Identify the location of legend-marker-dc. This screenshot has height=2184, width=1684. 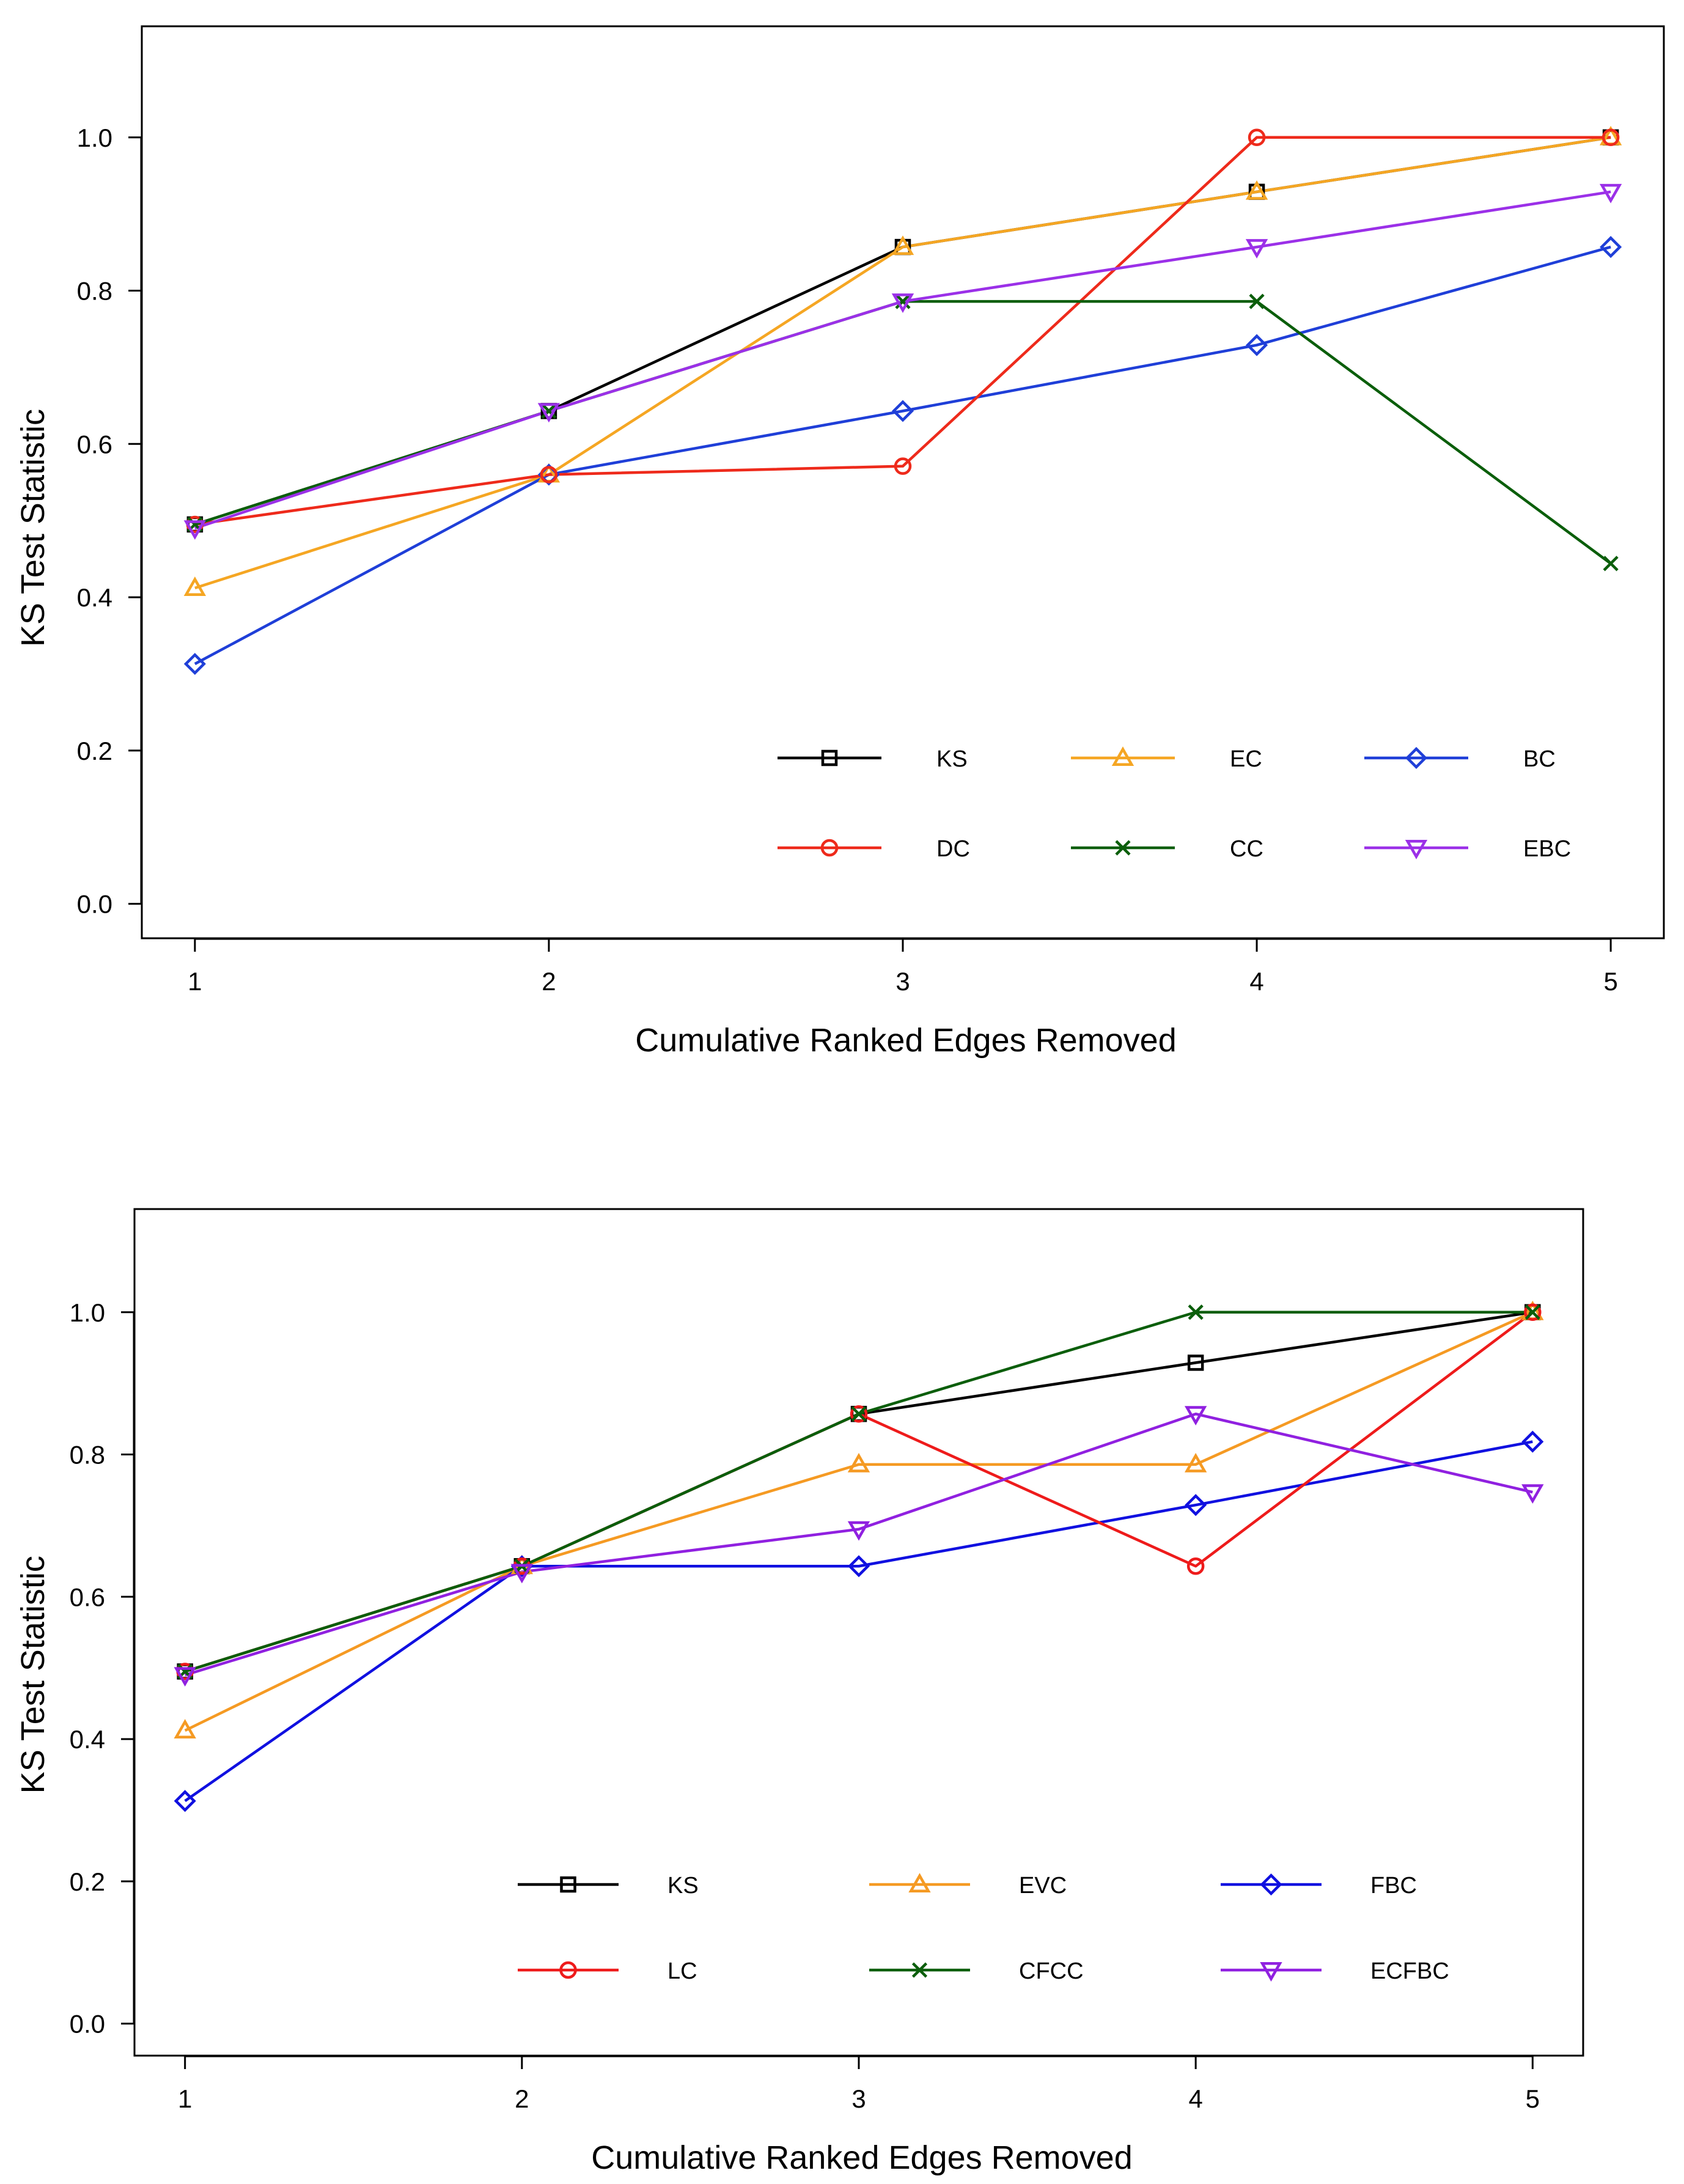
(829, 848).